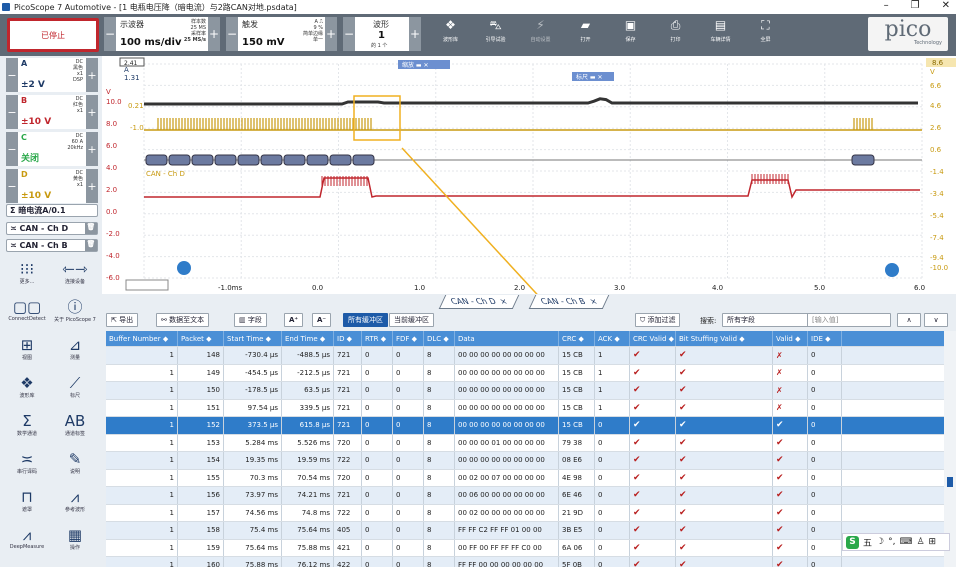 This screenshot has height=567, width=956. I want to click on column-header: FDF ◆, so click(408, 338).